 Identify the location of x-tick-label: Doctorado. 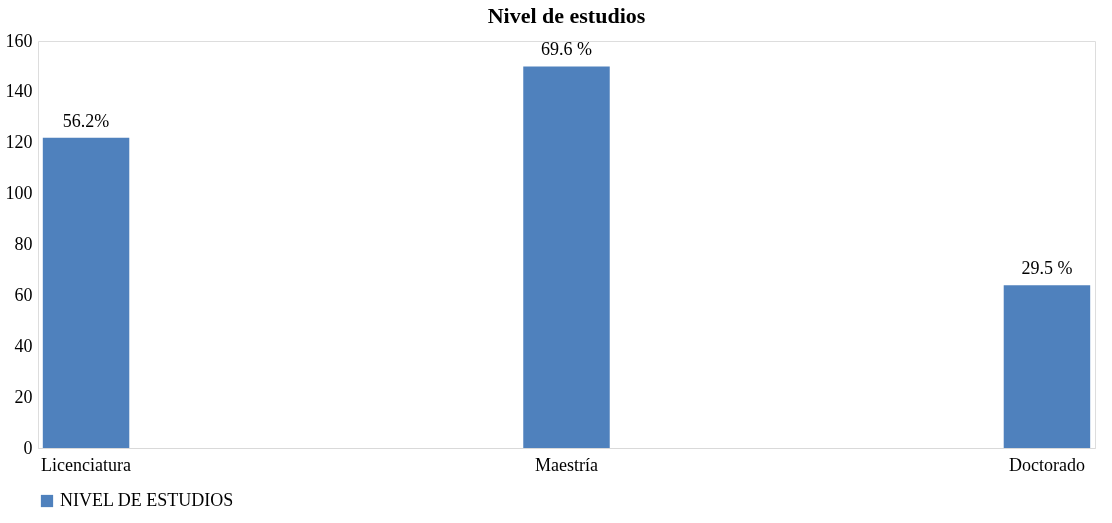
(1046, 464).